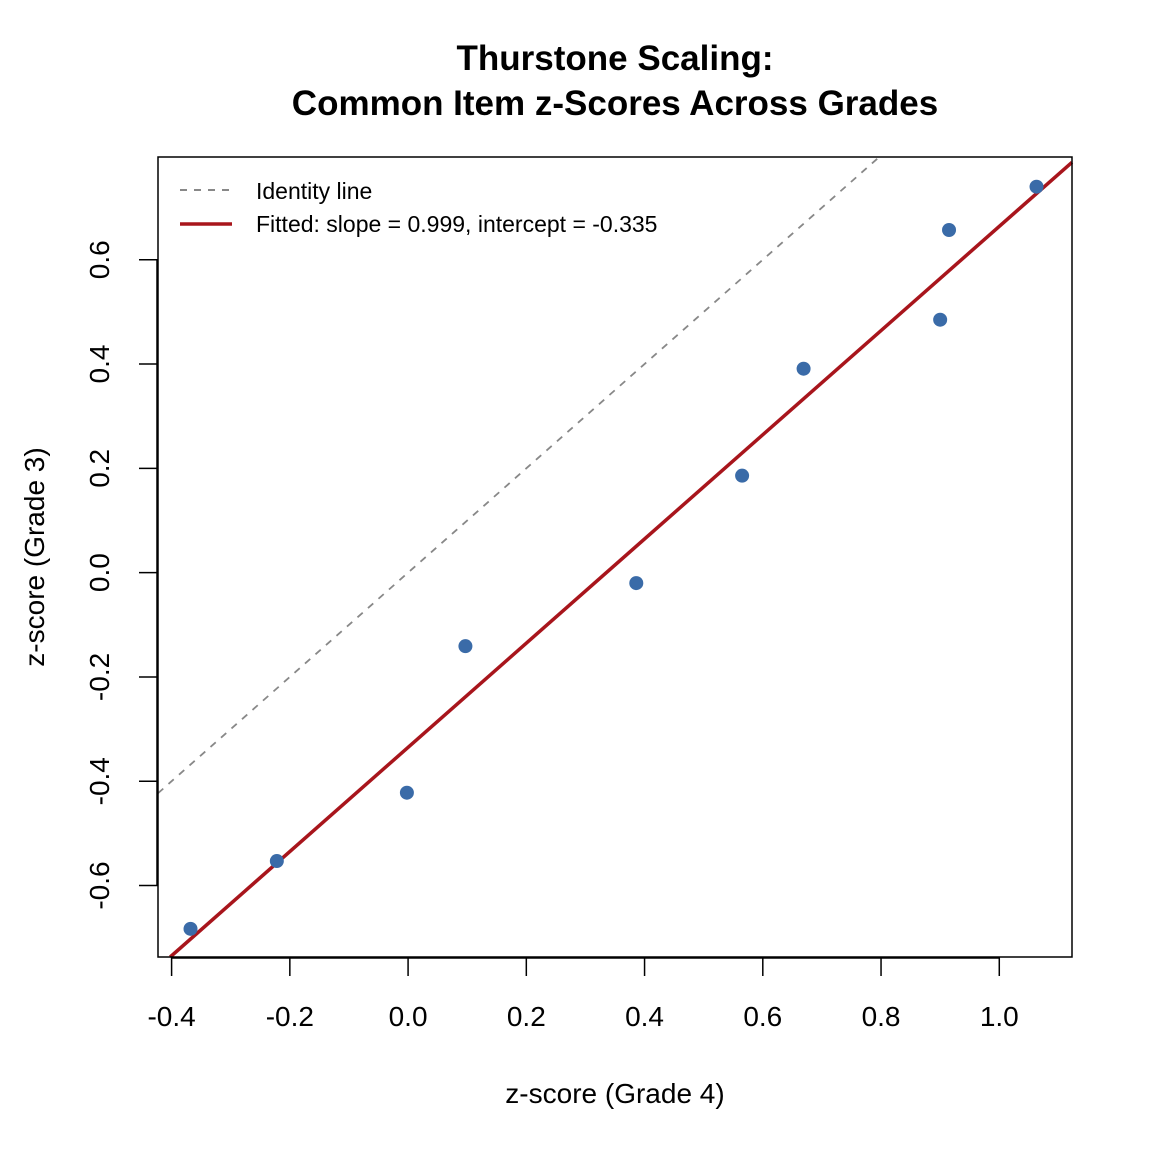  I want to click on x-tick-label: 0.0, so click(408, 1016).